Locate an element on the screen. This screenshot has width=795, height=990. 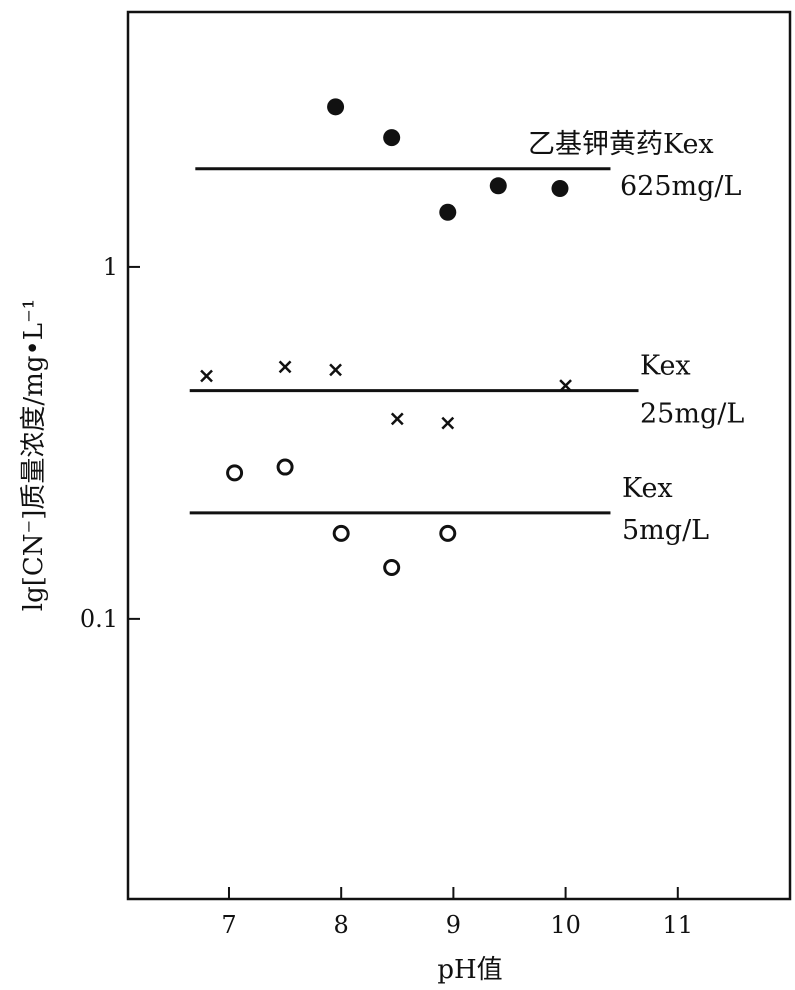
x-tick-label: 7 is located at coordinates (228, 925).